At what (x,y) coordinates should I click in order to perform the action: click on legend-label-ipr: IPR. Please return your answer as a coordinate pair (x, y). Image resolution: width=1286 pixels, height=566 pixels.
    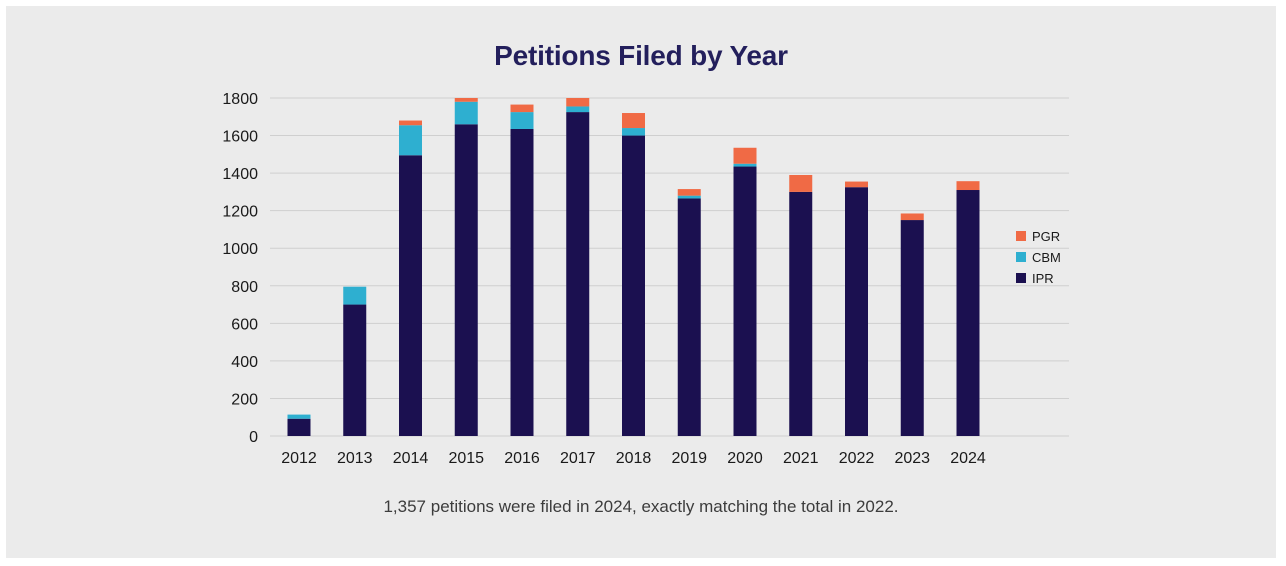
    Looking at the image, I should click on (1043, 278).